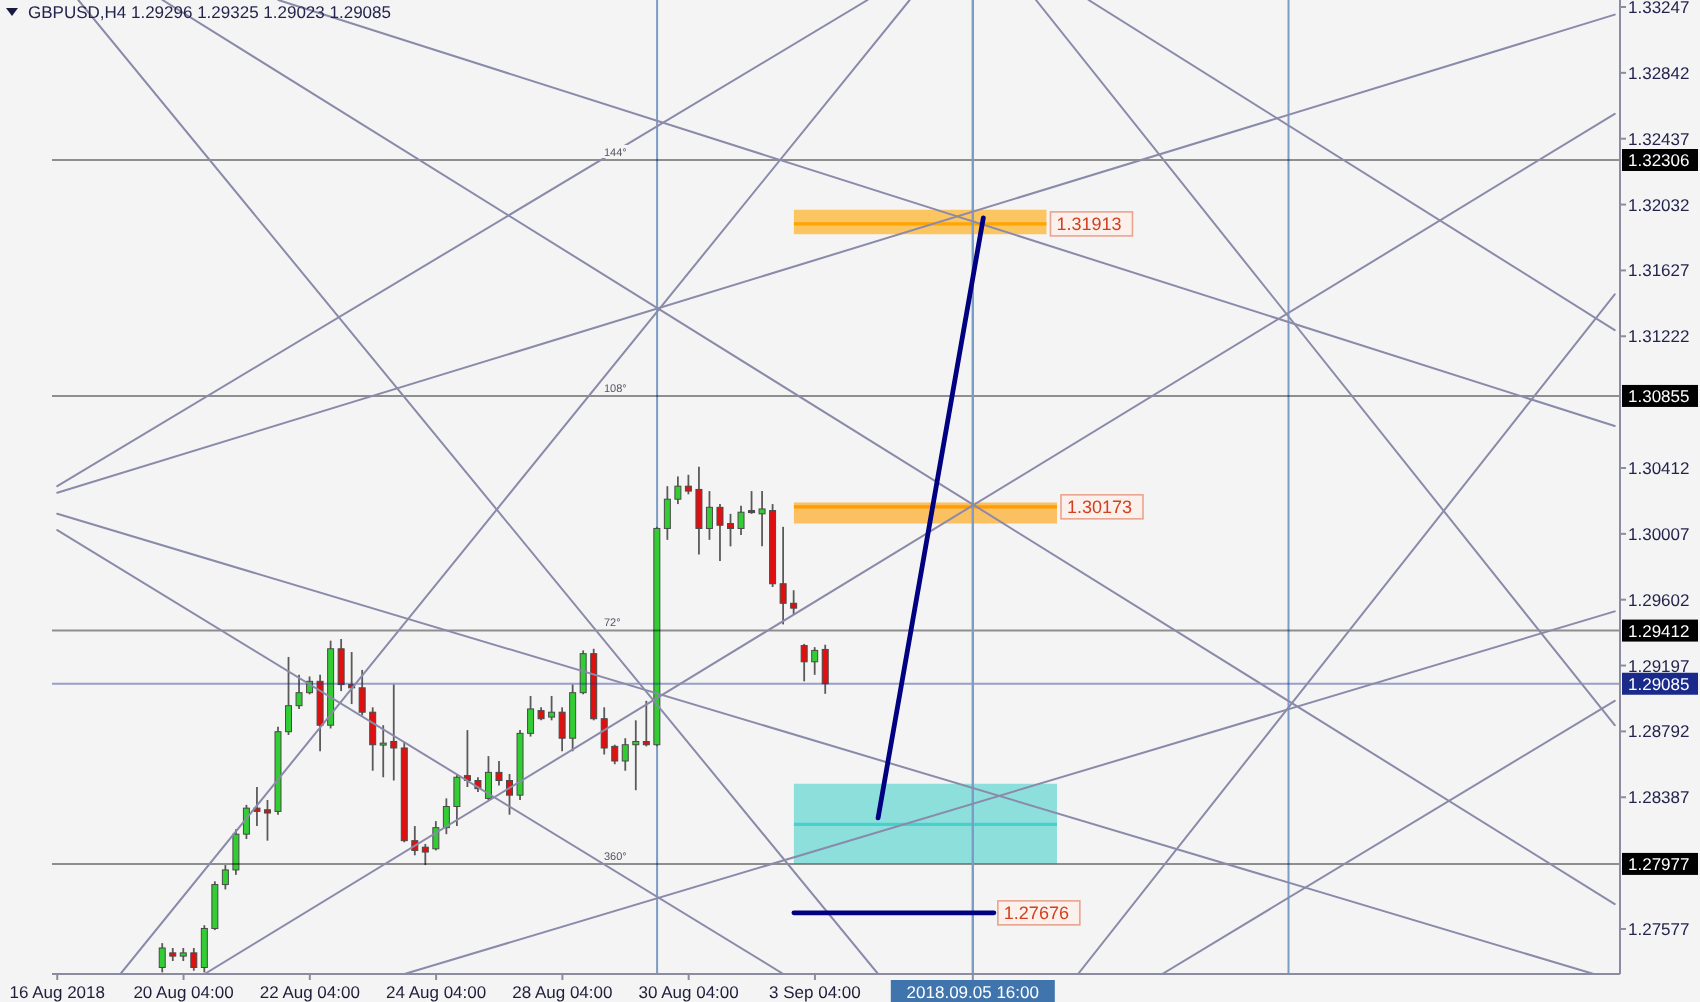 This screenshot has width=1700, height=1002. I want to click on y-tick-label: 1.28792, so click(1659, 731).